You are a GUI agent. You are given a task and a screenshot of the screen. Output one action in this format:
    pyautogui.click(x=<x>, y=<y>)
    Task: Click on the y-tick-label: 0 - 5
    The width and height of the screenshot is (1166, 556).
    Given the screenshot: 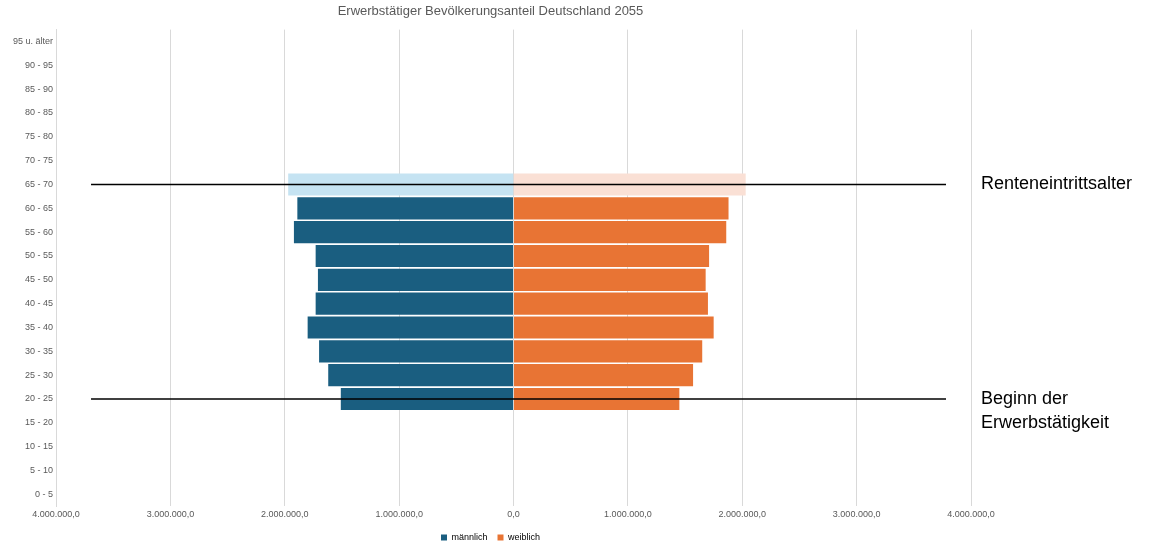 What is the action you would take?
    pyautogui.click(x=44, y=493)
    